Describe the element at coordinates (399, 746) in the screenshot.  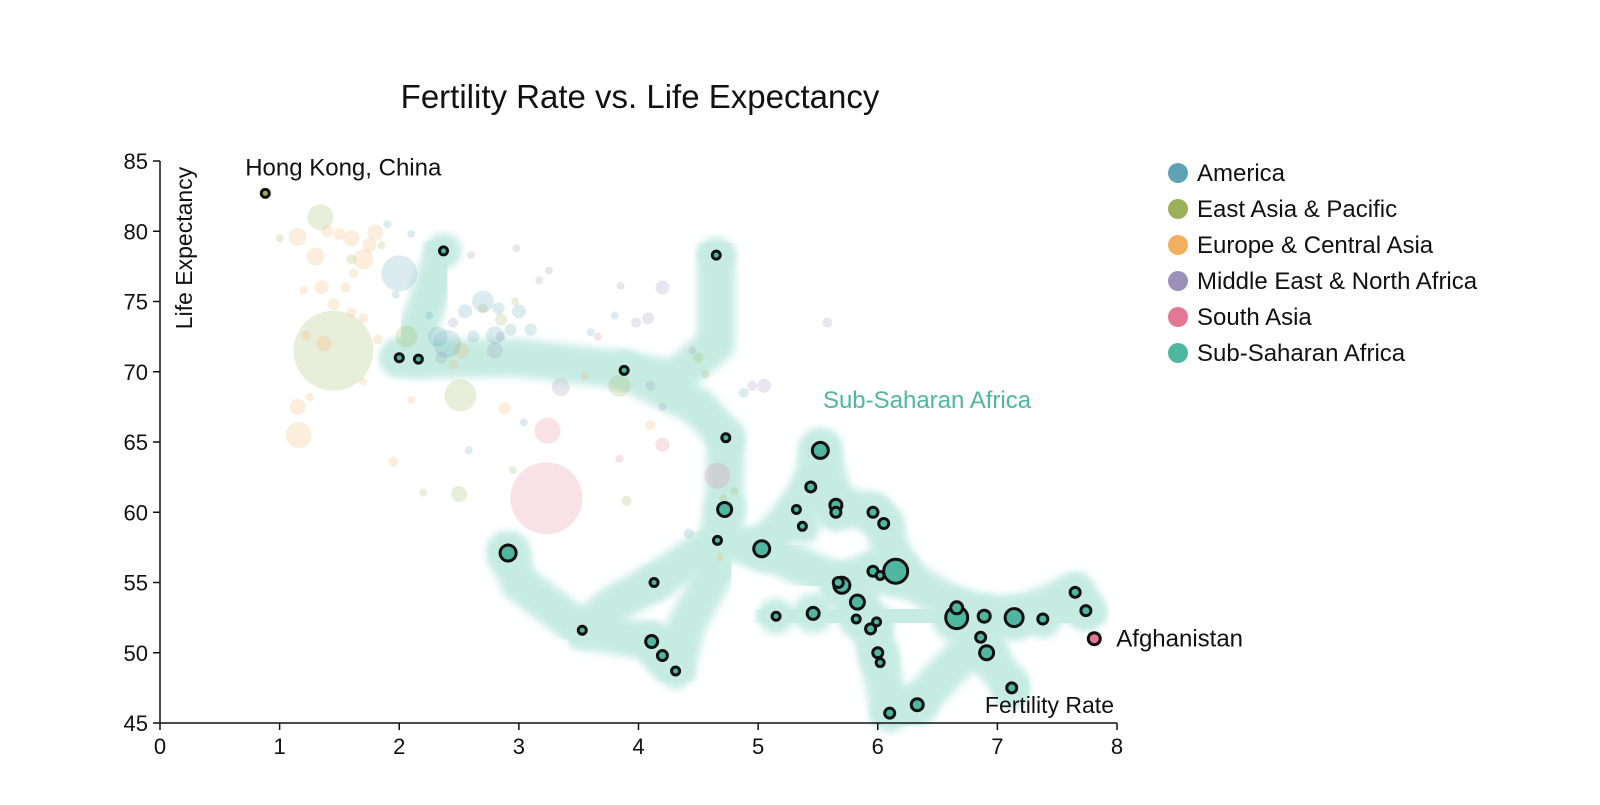
I see `x-tick-label: 2` at that location.